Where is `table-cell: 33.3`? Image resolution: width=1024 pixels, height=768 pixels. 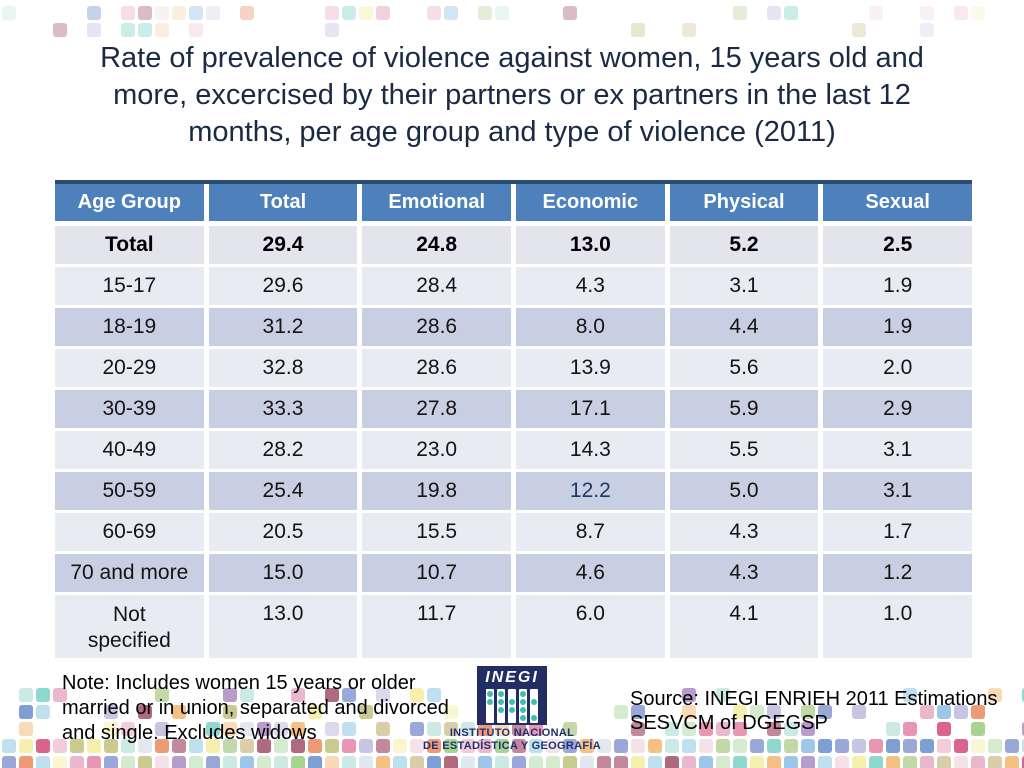
table-cell: 33.3 is located at coordinates (283, 409).